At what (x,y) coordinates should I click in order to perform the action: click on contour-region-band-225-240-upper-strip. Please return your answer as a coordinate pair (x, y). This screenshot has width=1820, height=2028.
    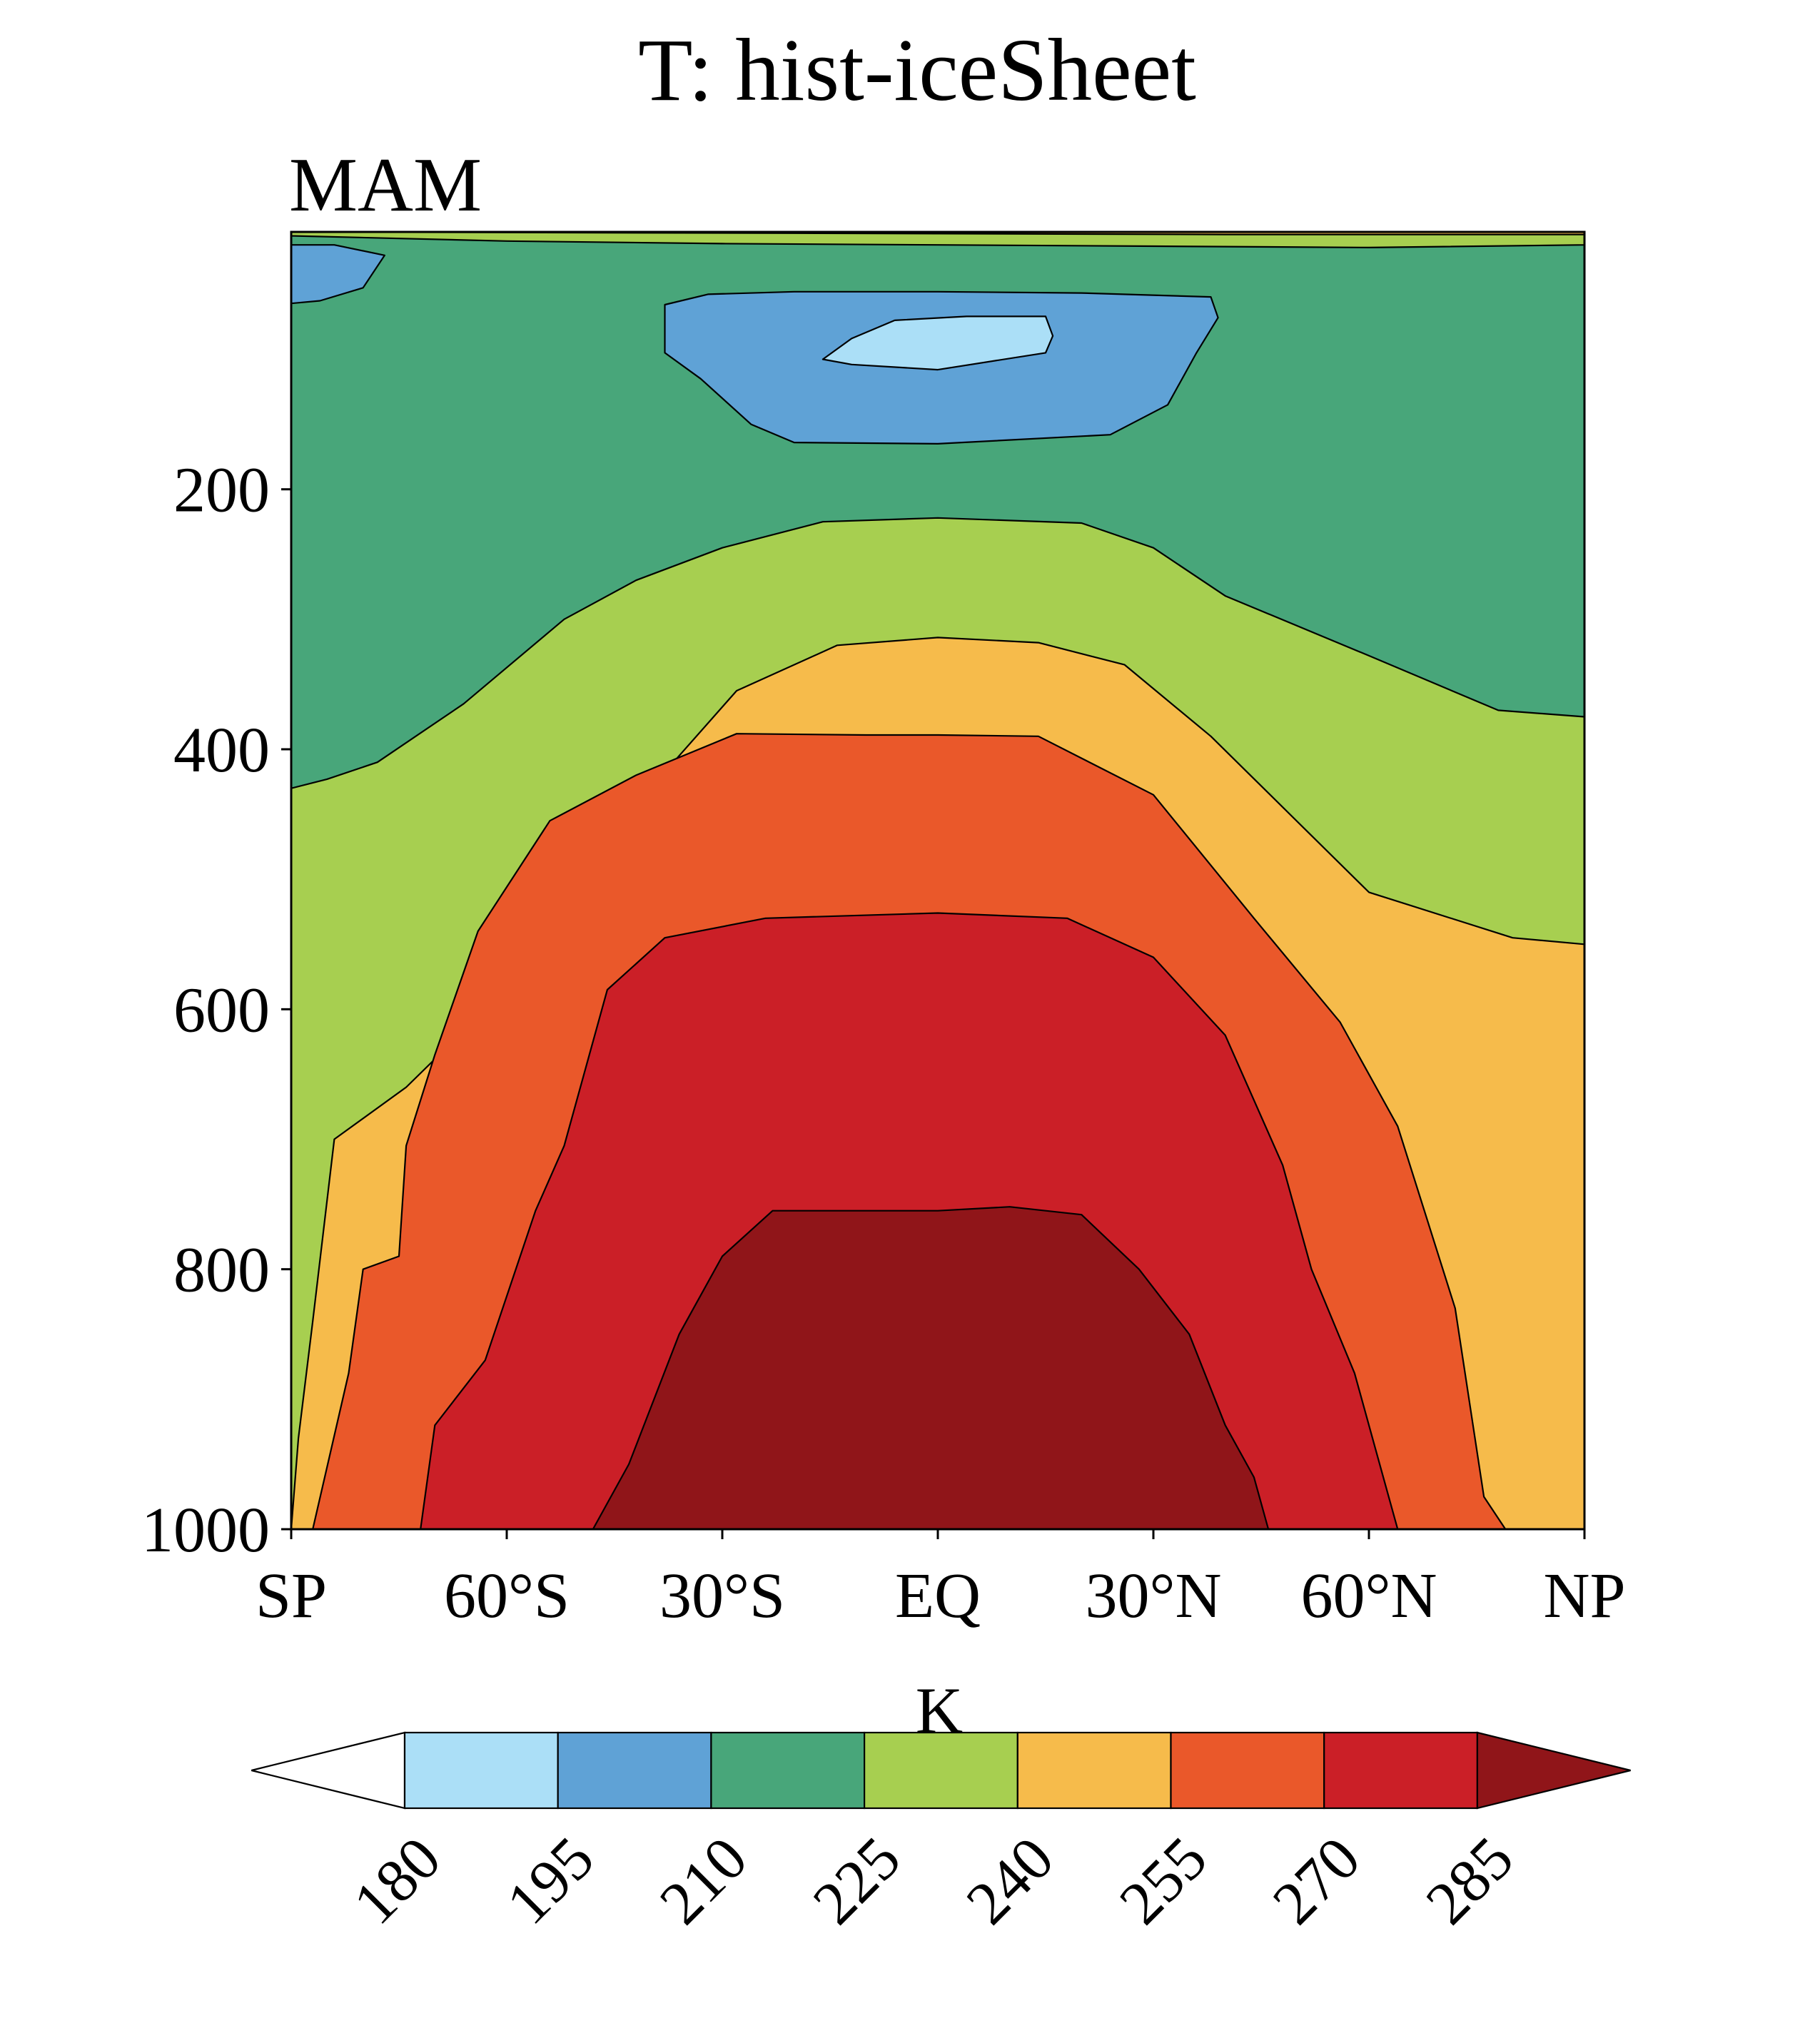
    Looking at the image, I should click on (937, 240).